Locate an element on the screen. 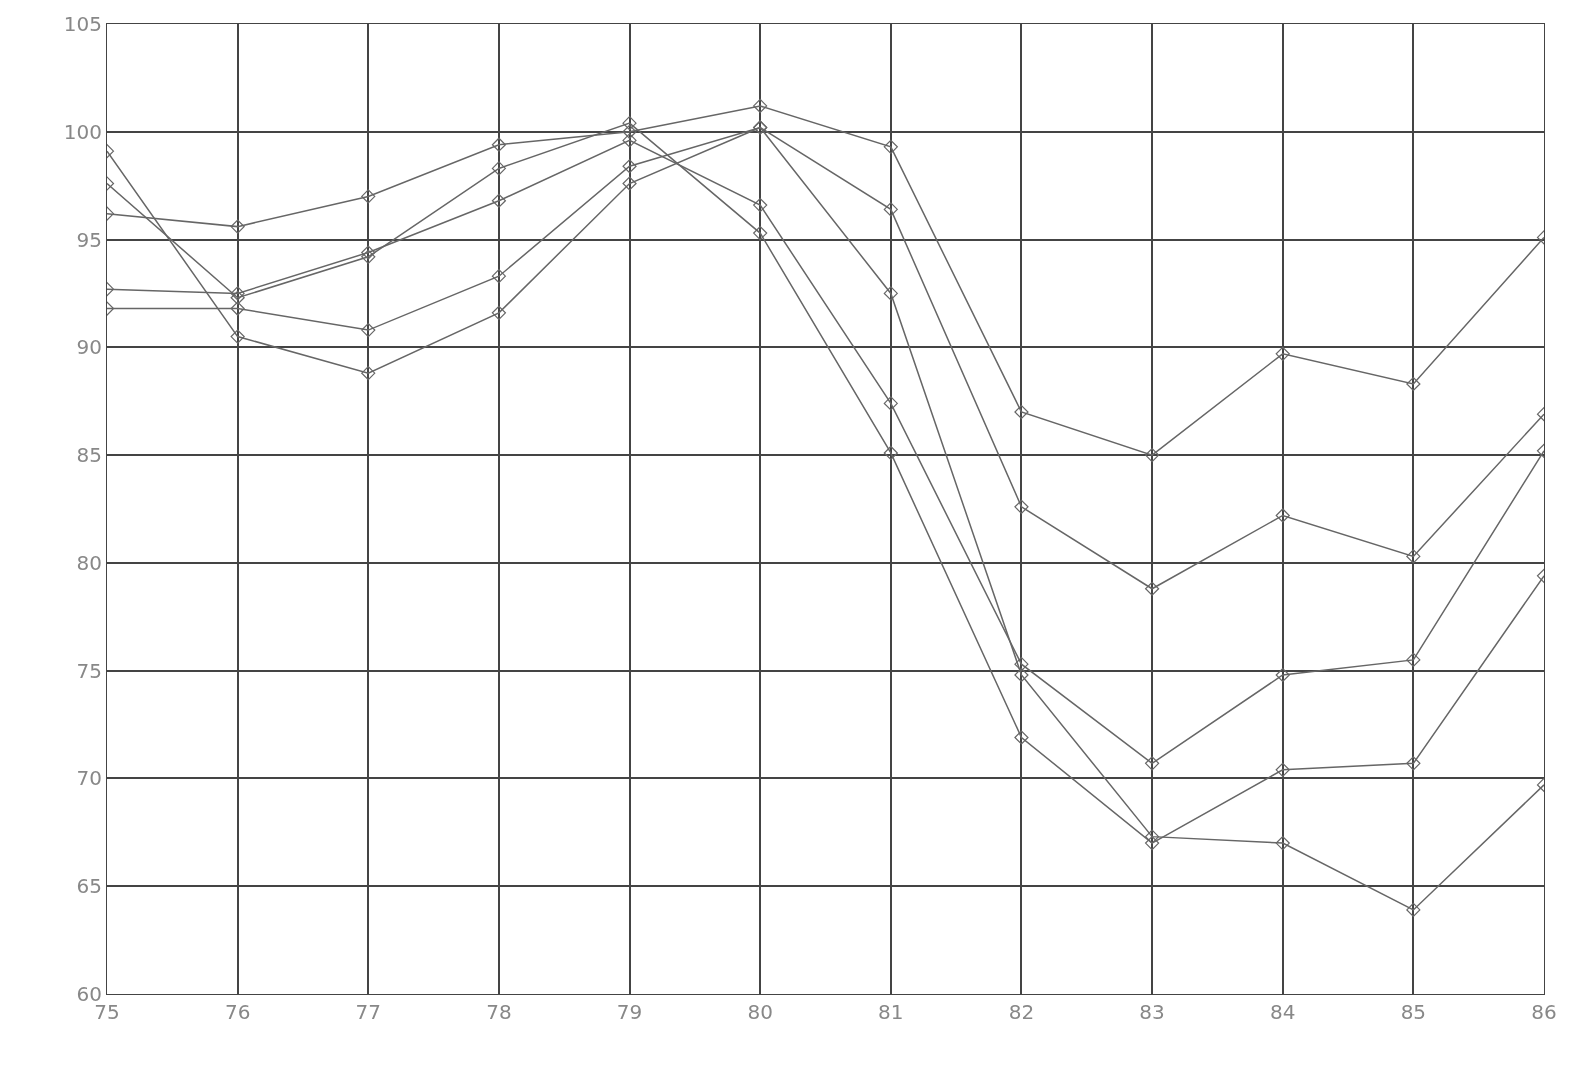  x-tick-label: 80 is located at coordinates (760, 1012).